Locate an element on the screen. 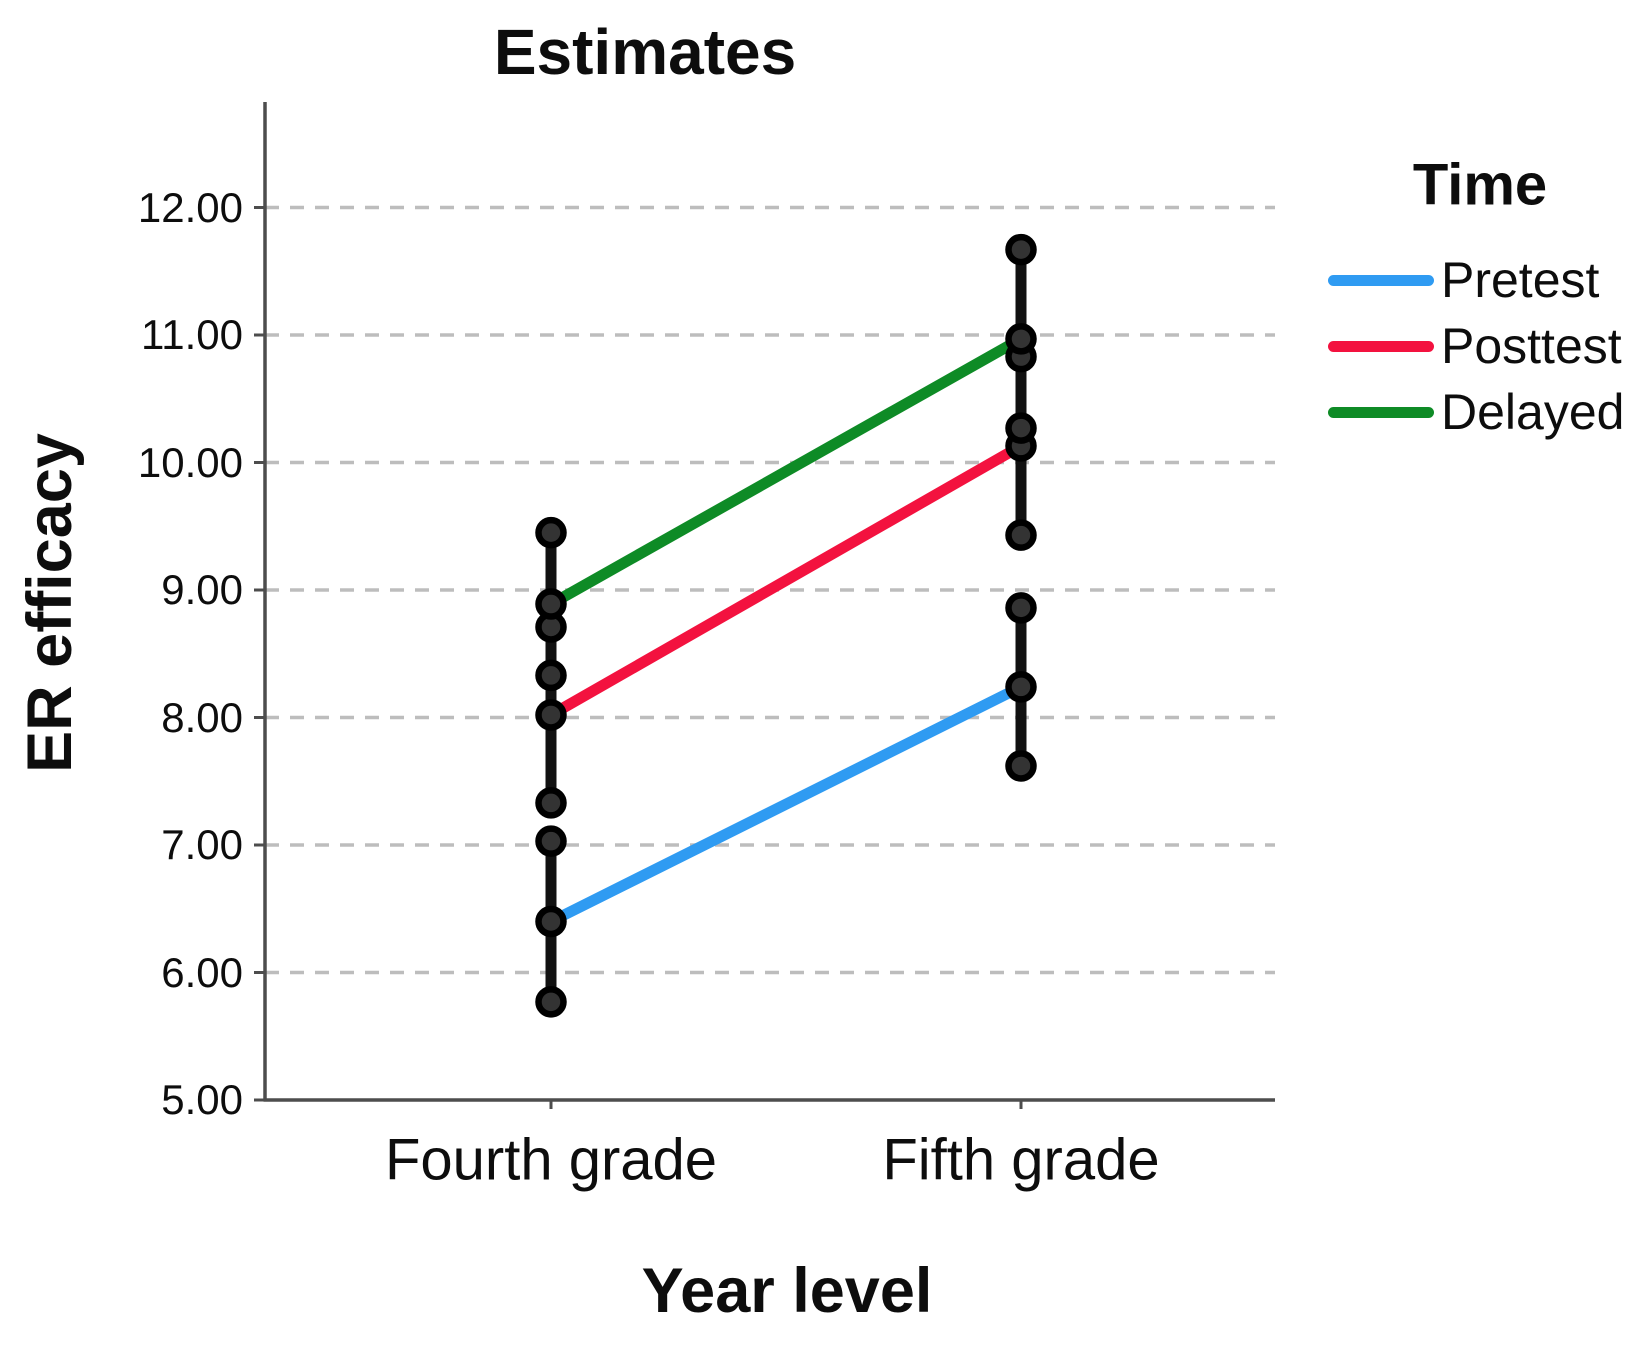 This screenshot has height=1345, width=1652. legend-label: Delayed is located at coordinates (1533, 412).